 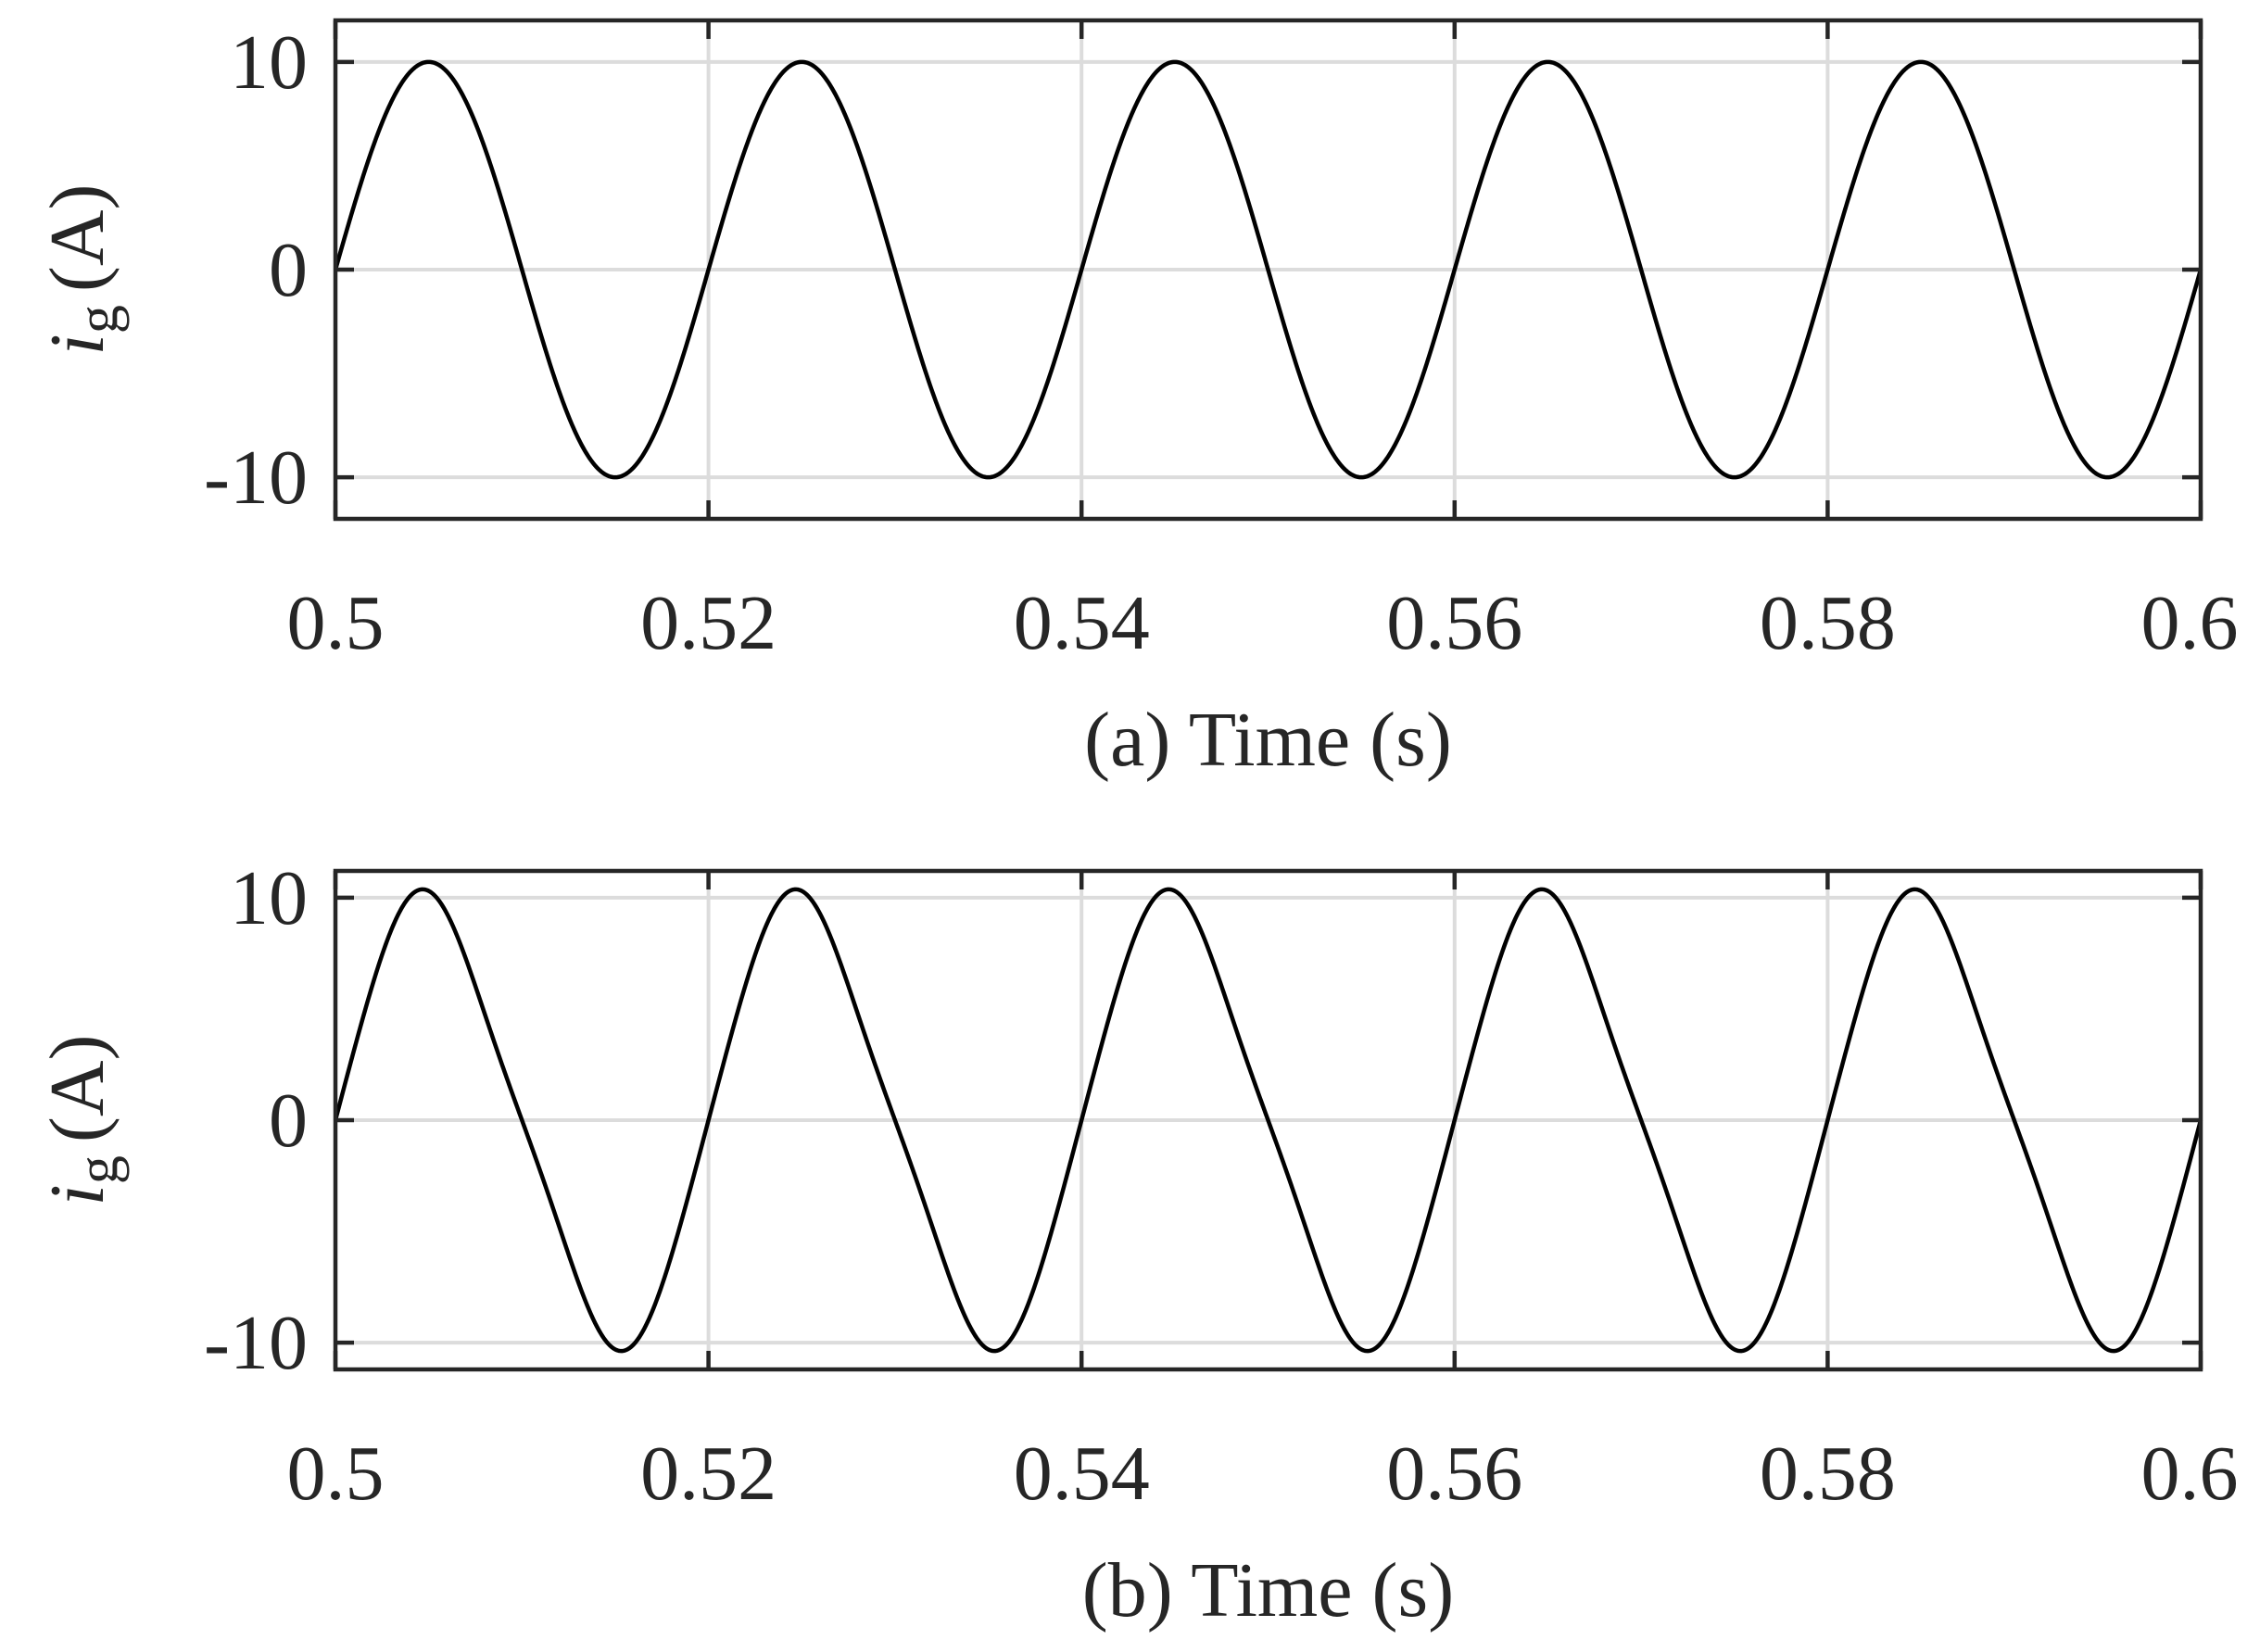 I want to click on x-axis-label: (a) Time (s), so click(x=1268, y=740).